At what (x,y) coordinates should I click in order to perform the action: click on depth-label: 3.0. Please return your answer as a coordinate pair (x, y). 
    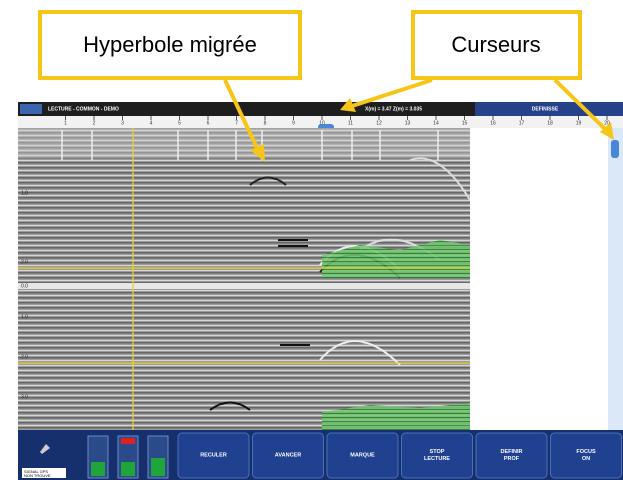
    Looking at the image, I should click on (24, 397).